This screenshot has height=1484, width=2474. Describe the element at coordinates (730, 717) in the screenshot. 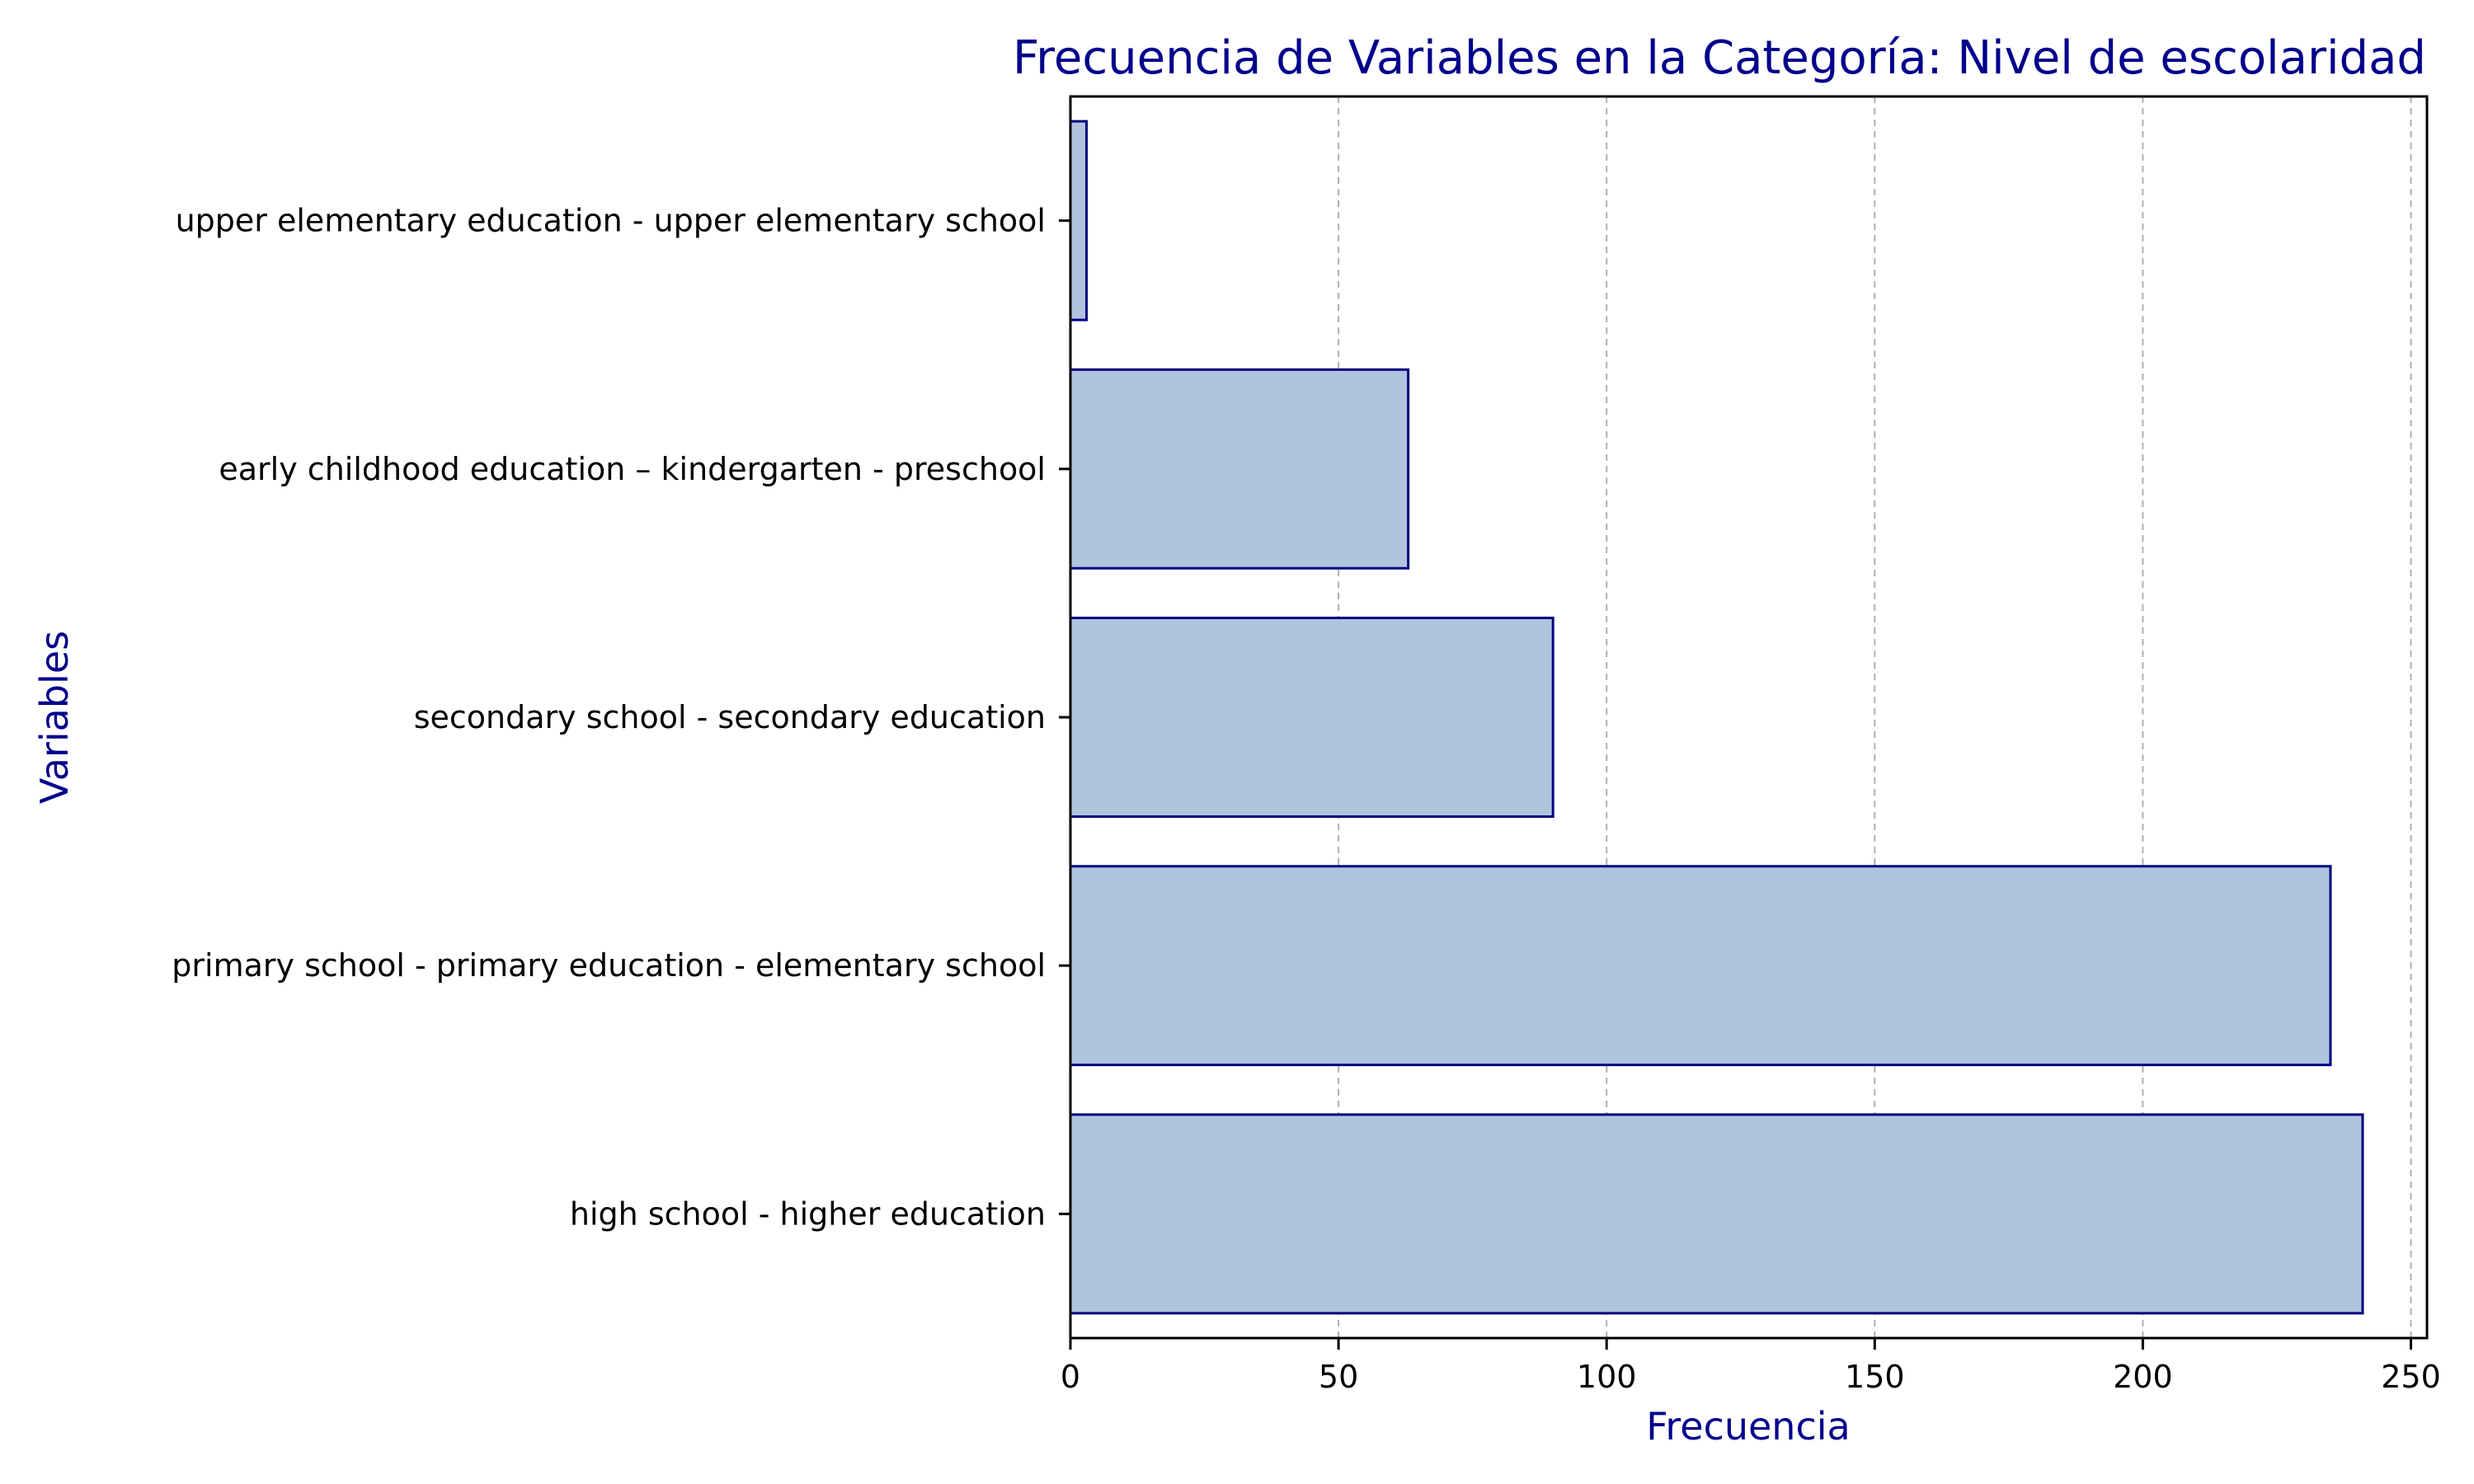

I see `y-tick-label: secondary school - secondary education` at that location.